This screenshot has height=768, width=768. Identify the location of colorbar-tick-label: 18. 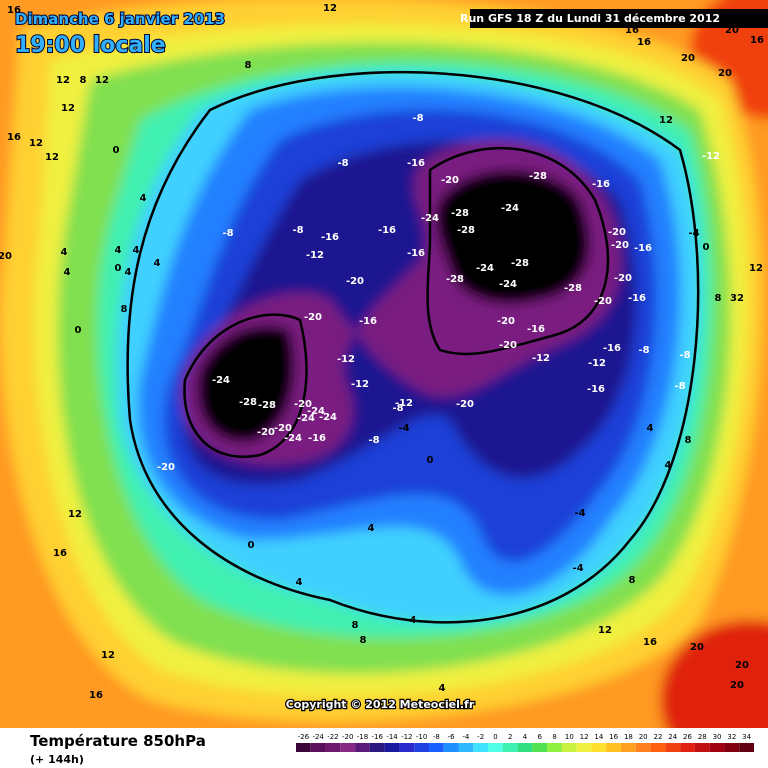
(628, 737).